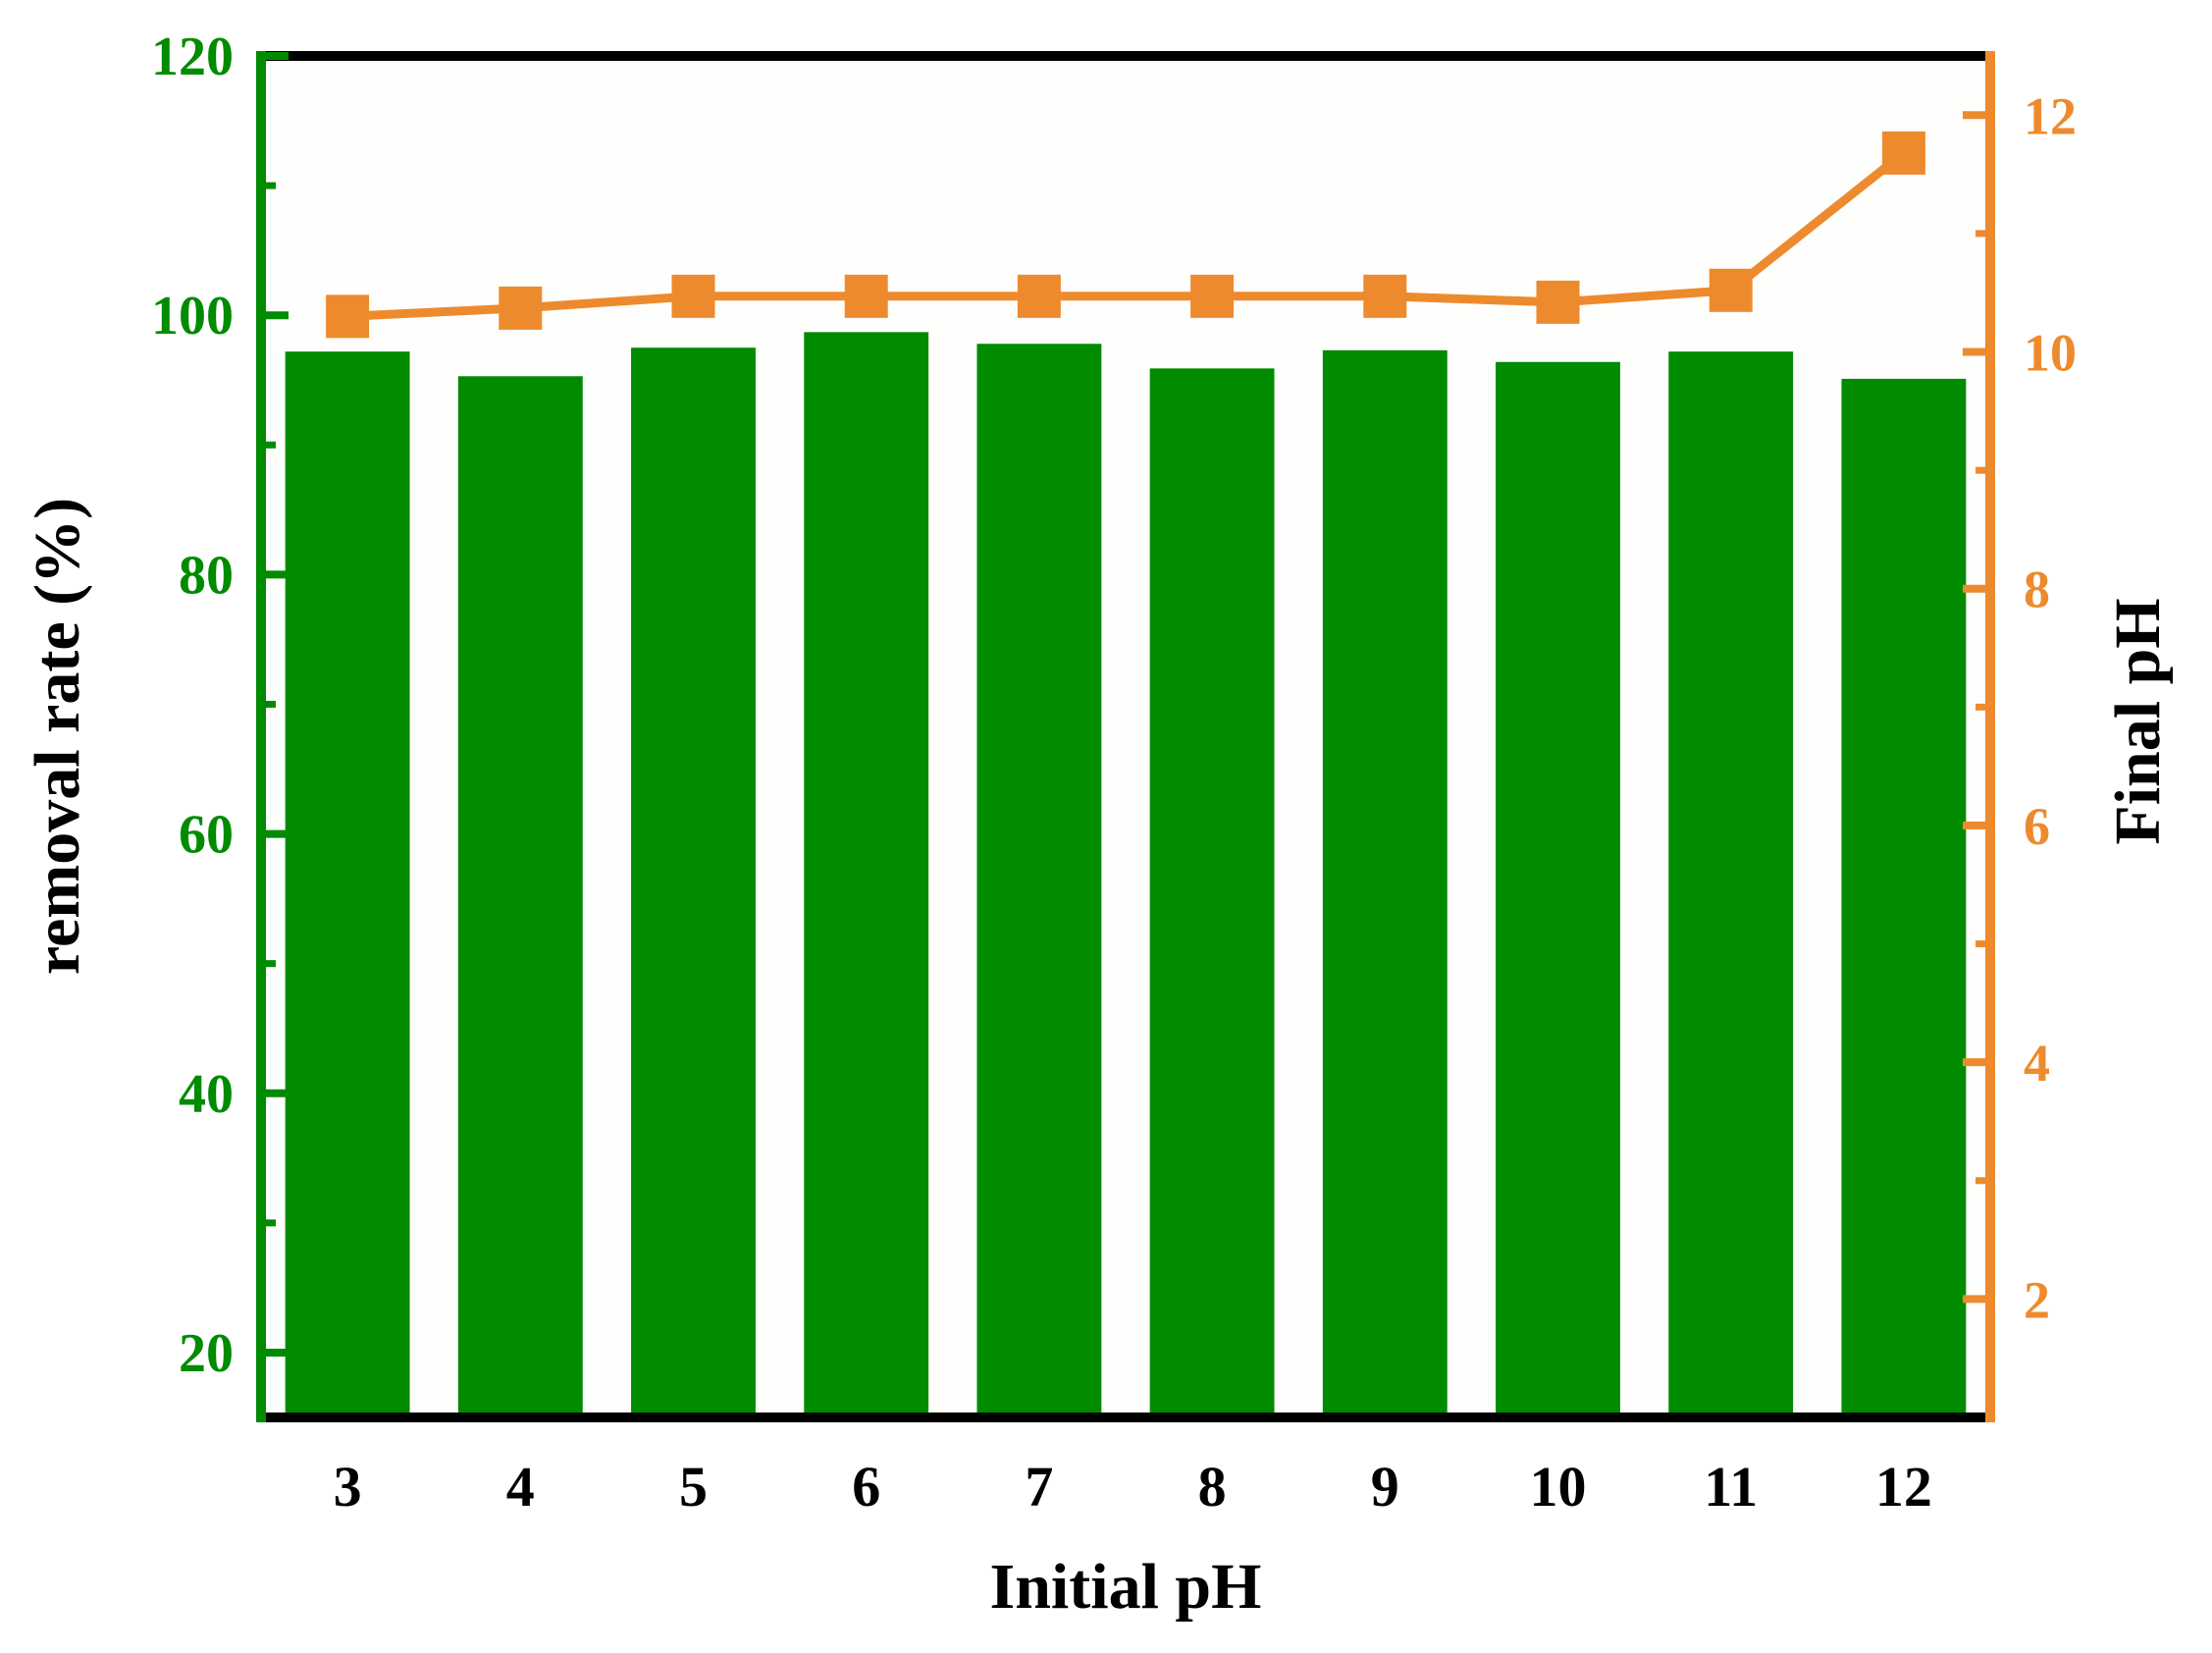  Describe the element at coordinates (193, 57) in the screenshot. I see `left-tick-label: 120` at that location.